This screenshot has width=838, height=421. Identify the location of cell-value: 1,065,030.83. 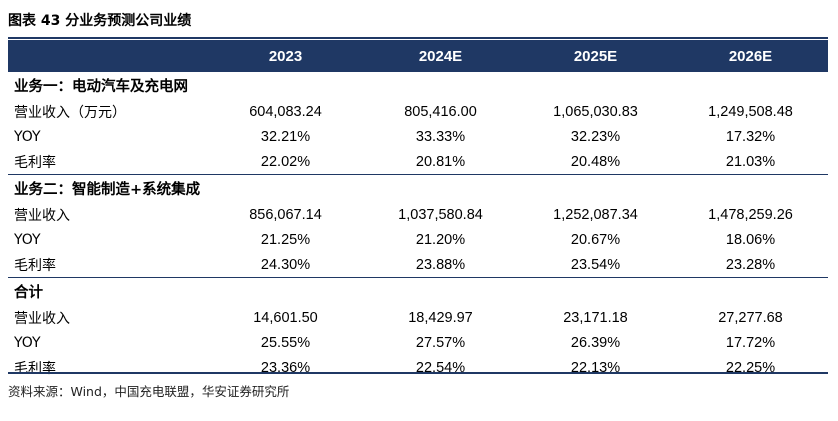
(595, 111).